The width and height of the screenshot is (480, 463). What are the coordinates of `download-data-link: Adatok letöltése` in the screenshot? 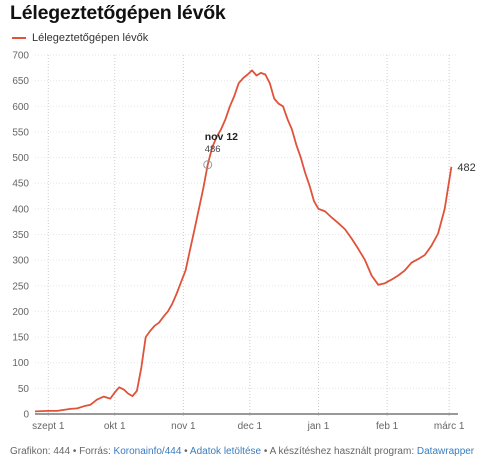 It's located at (225, 451).